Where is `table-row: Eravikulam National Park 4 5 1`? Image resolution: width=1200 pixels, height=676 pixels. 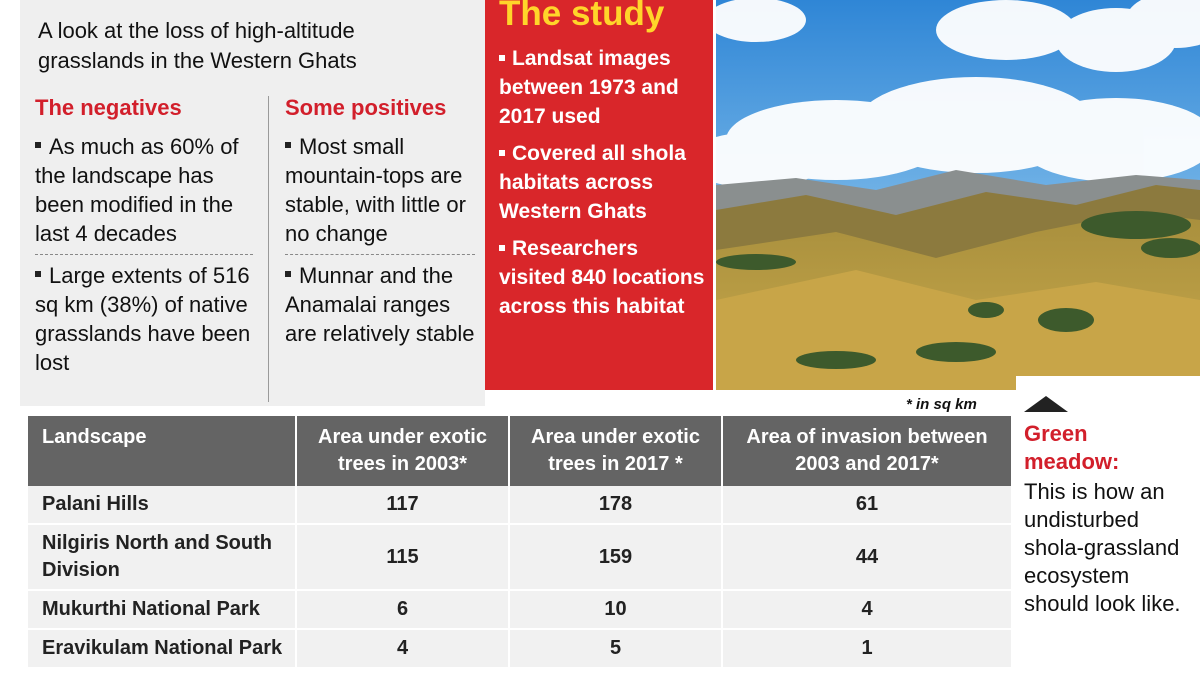
table-row: Eravikulam National Park 4 5 1 is located at coordinates (520, 649).